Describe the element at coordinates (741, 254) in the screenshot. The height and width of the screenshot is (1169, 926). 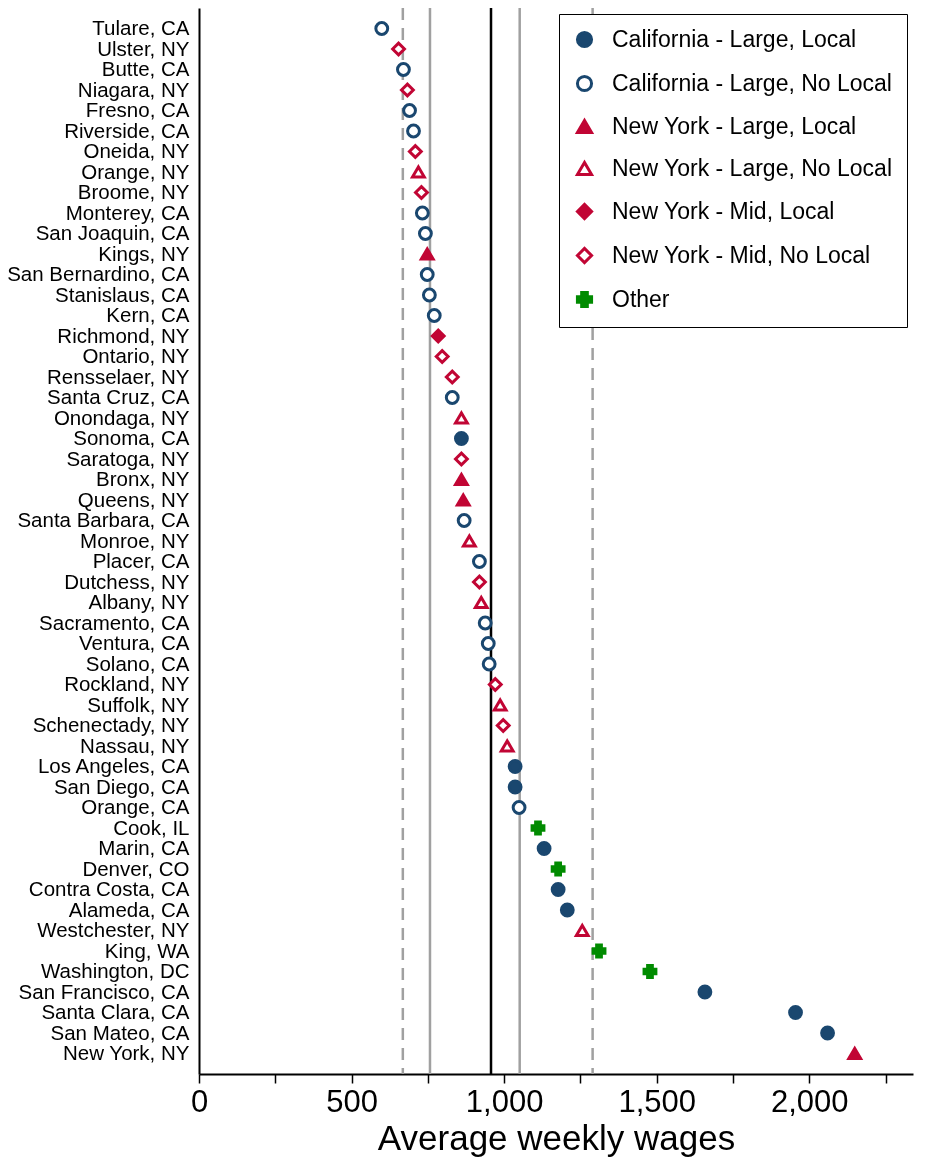
I see `legend-label: New York - Mid, No Local` at that location.